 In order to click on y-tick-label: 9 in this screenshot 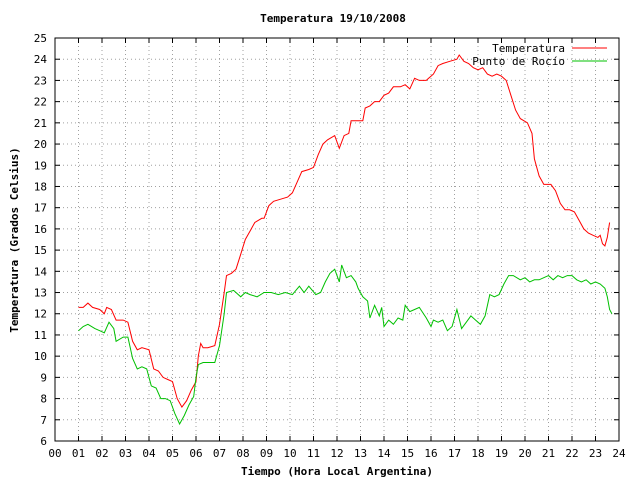, I will do `click(43, 377)`.